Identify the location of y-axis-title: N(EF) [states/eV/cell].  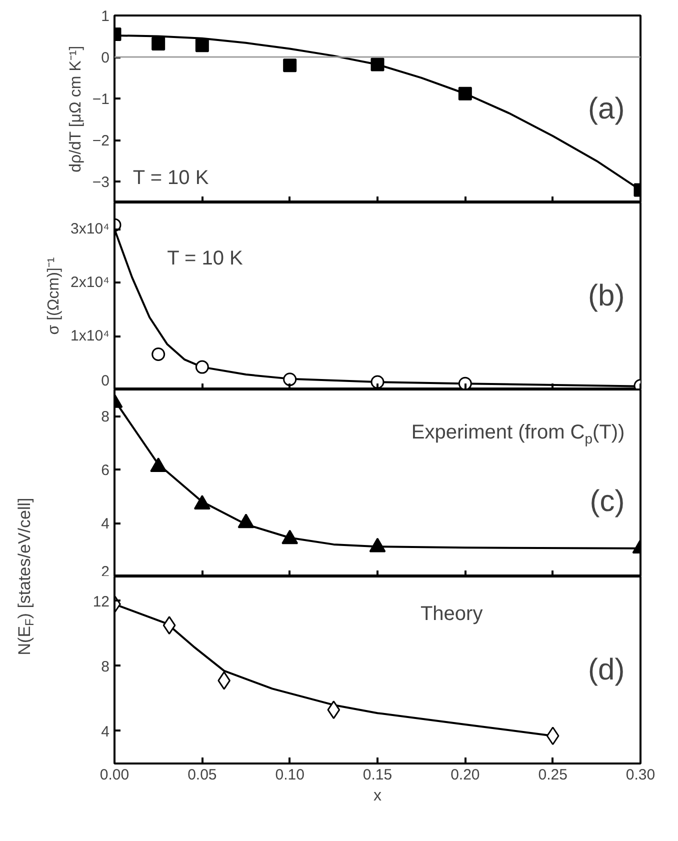
(26, 577).